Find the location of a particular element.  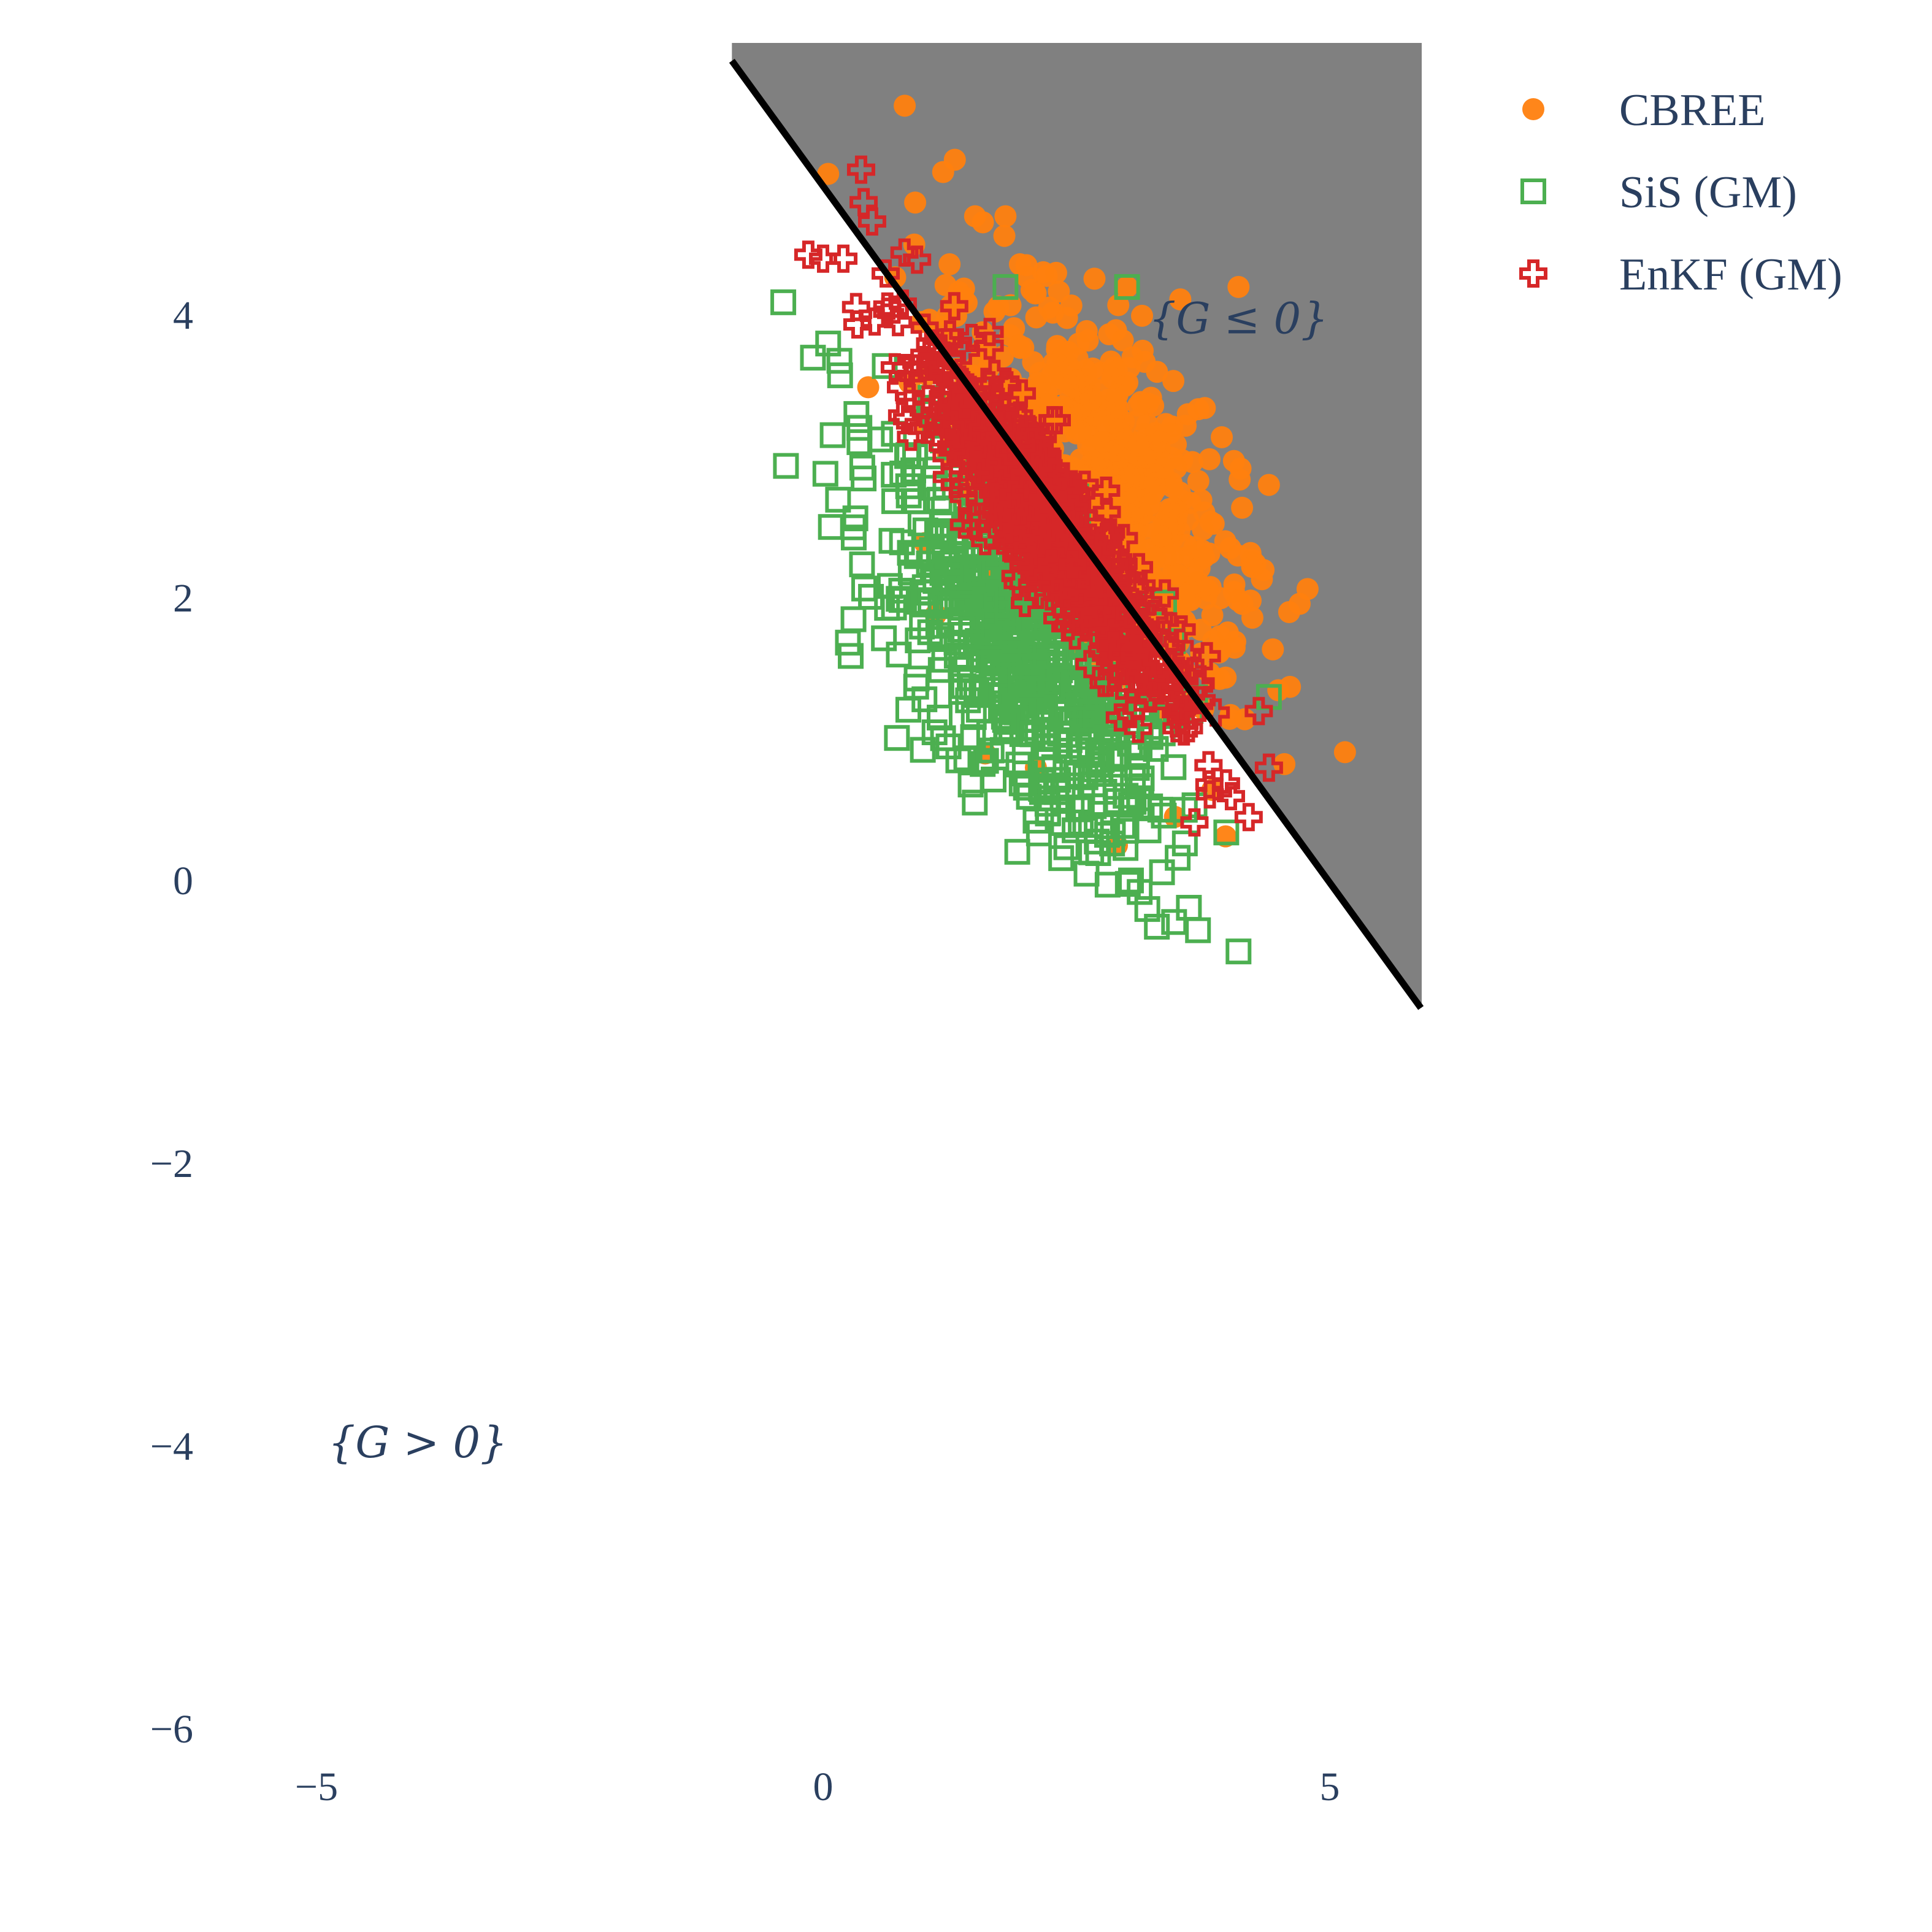

x-tick-label: −5 is located at coordinates (316, 1787).